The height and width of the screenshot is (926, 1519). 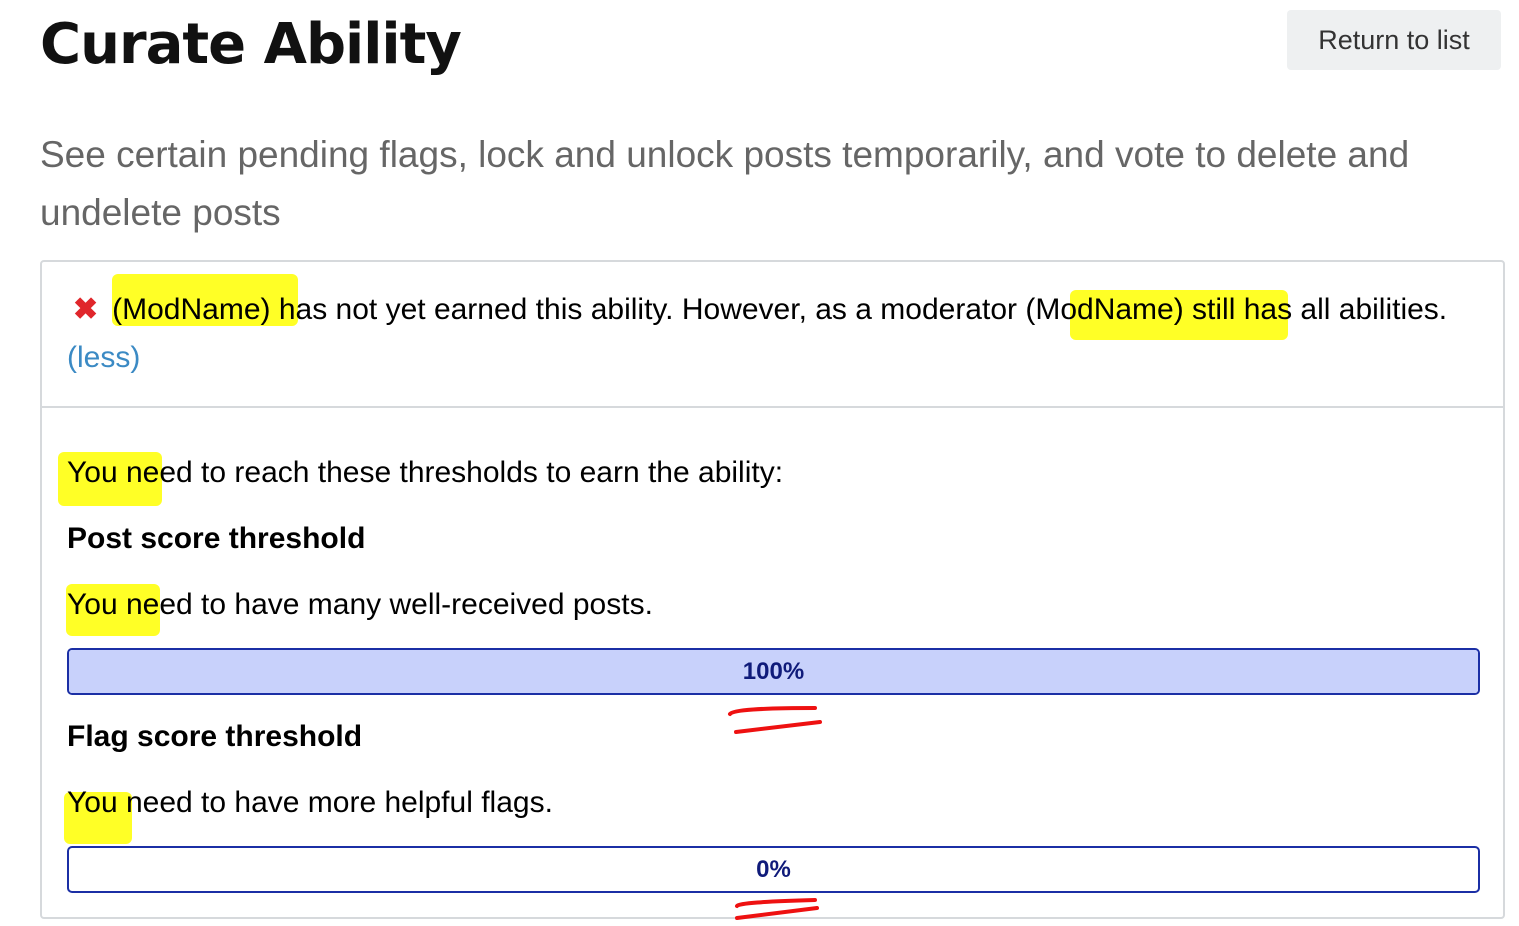 I want to click on return-to-list-button: Return to list, so click(x=1394, y=40).